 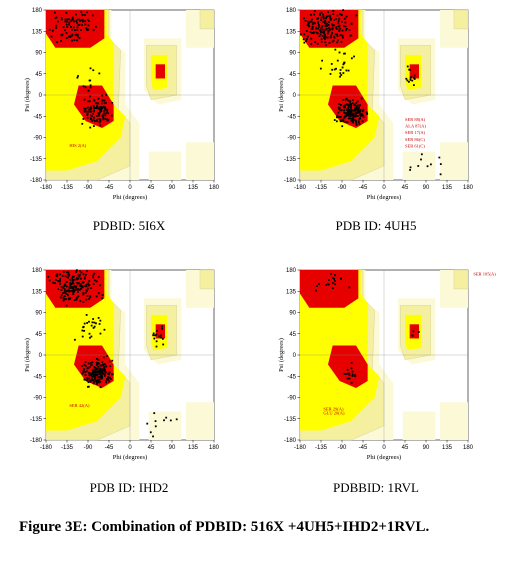 I want to click on residue-annotation: GLU 20(A), so click(x=334, y=413).